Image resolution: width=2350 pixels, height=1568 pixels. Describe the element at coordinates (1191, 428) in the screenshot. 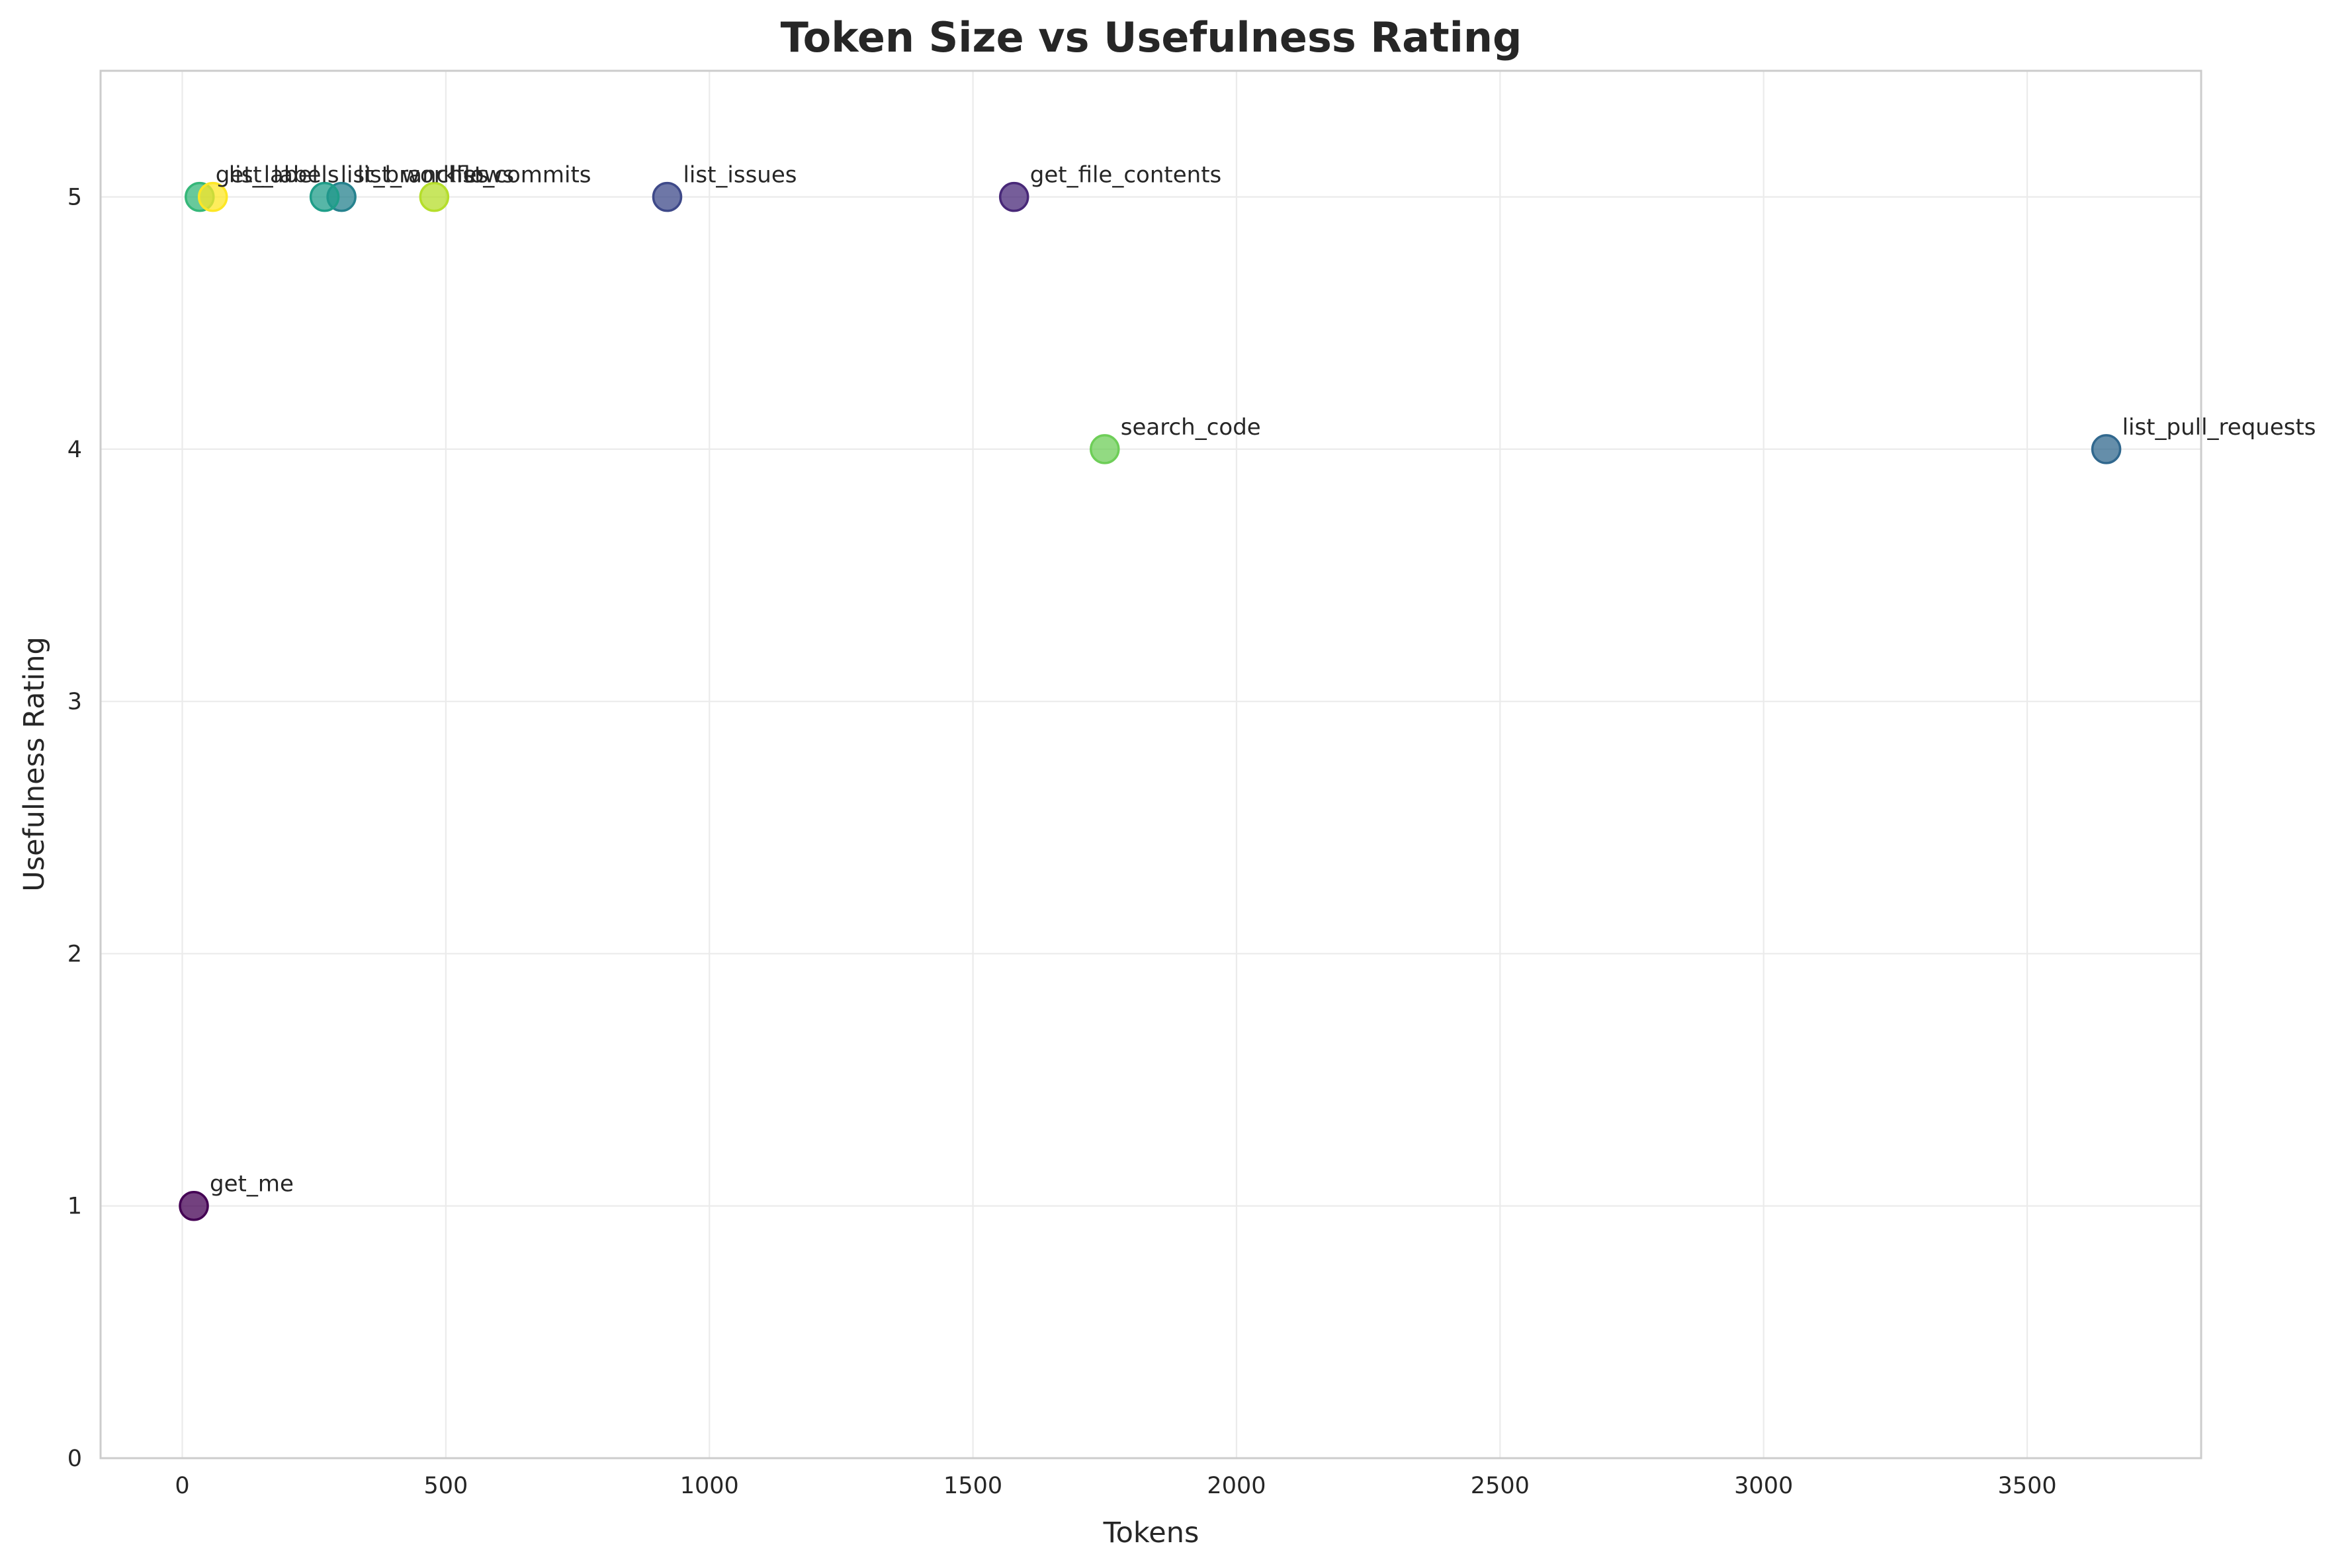

I see `point-label: search_code` at that location.